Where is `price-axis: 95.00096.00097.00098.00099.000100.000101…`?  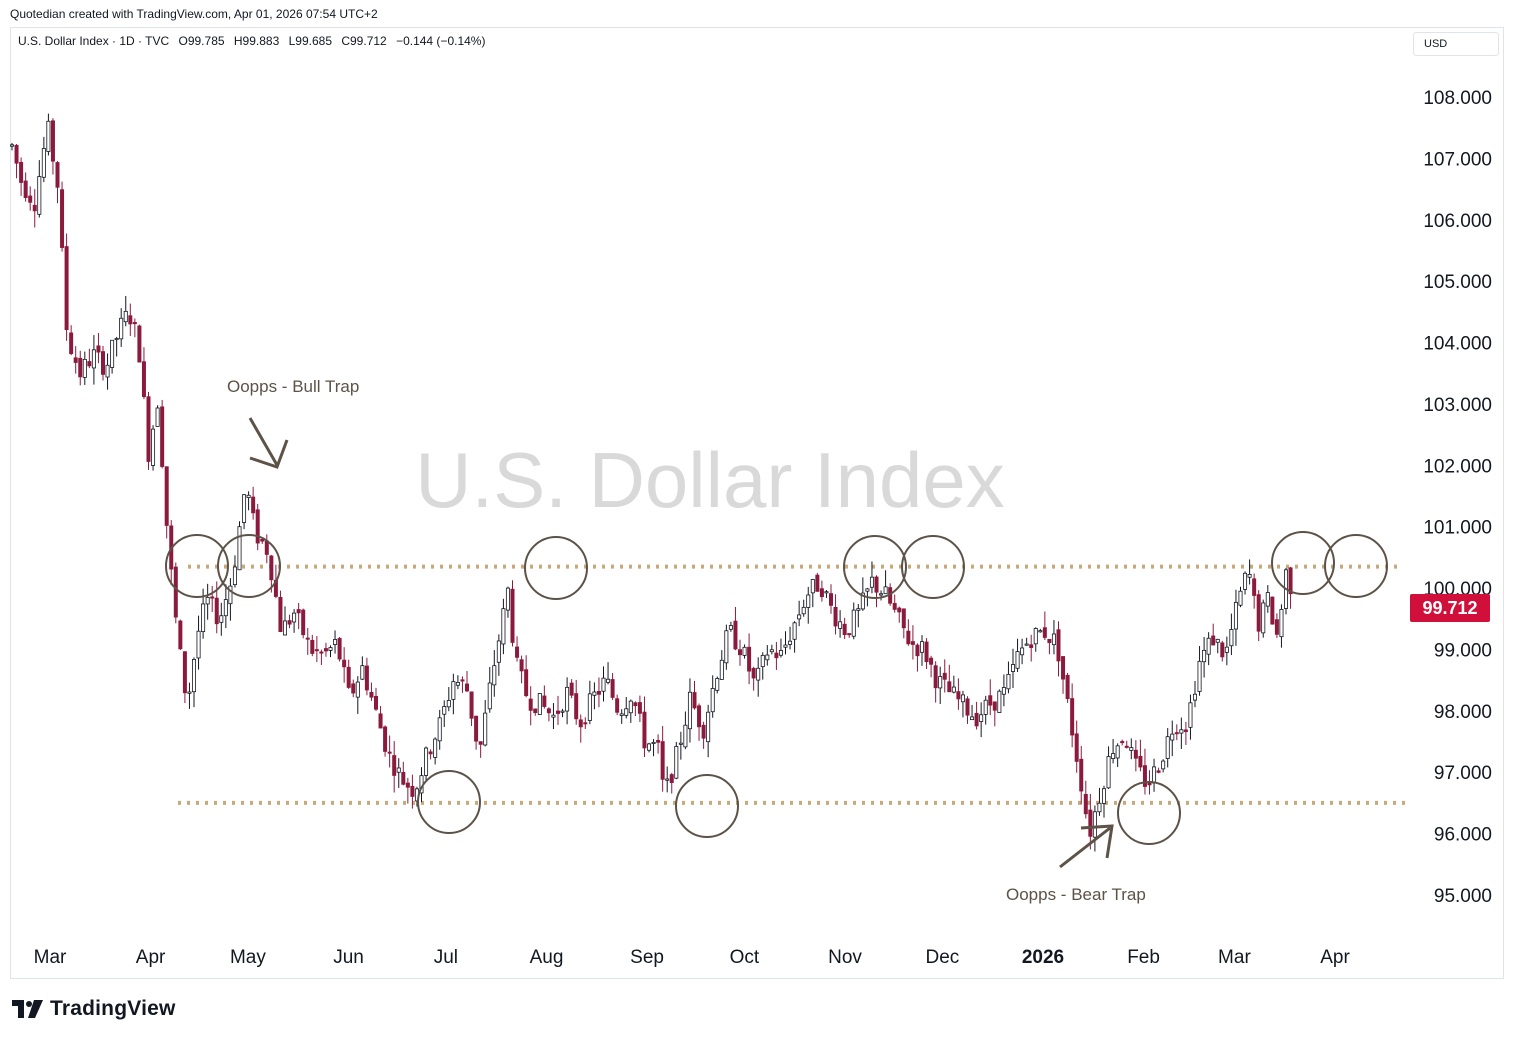 price-axis: 95.00096.00097.00098.00099.000100.000101… is located at coordinates (1457, 497).